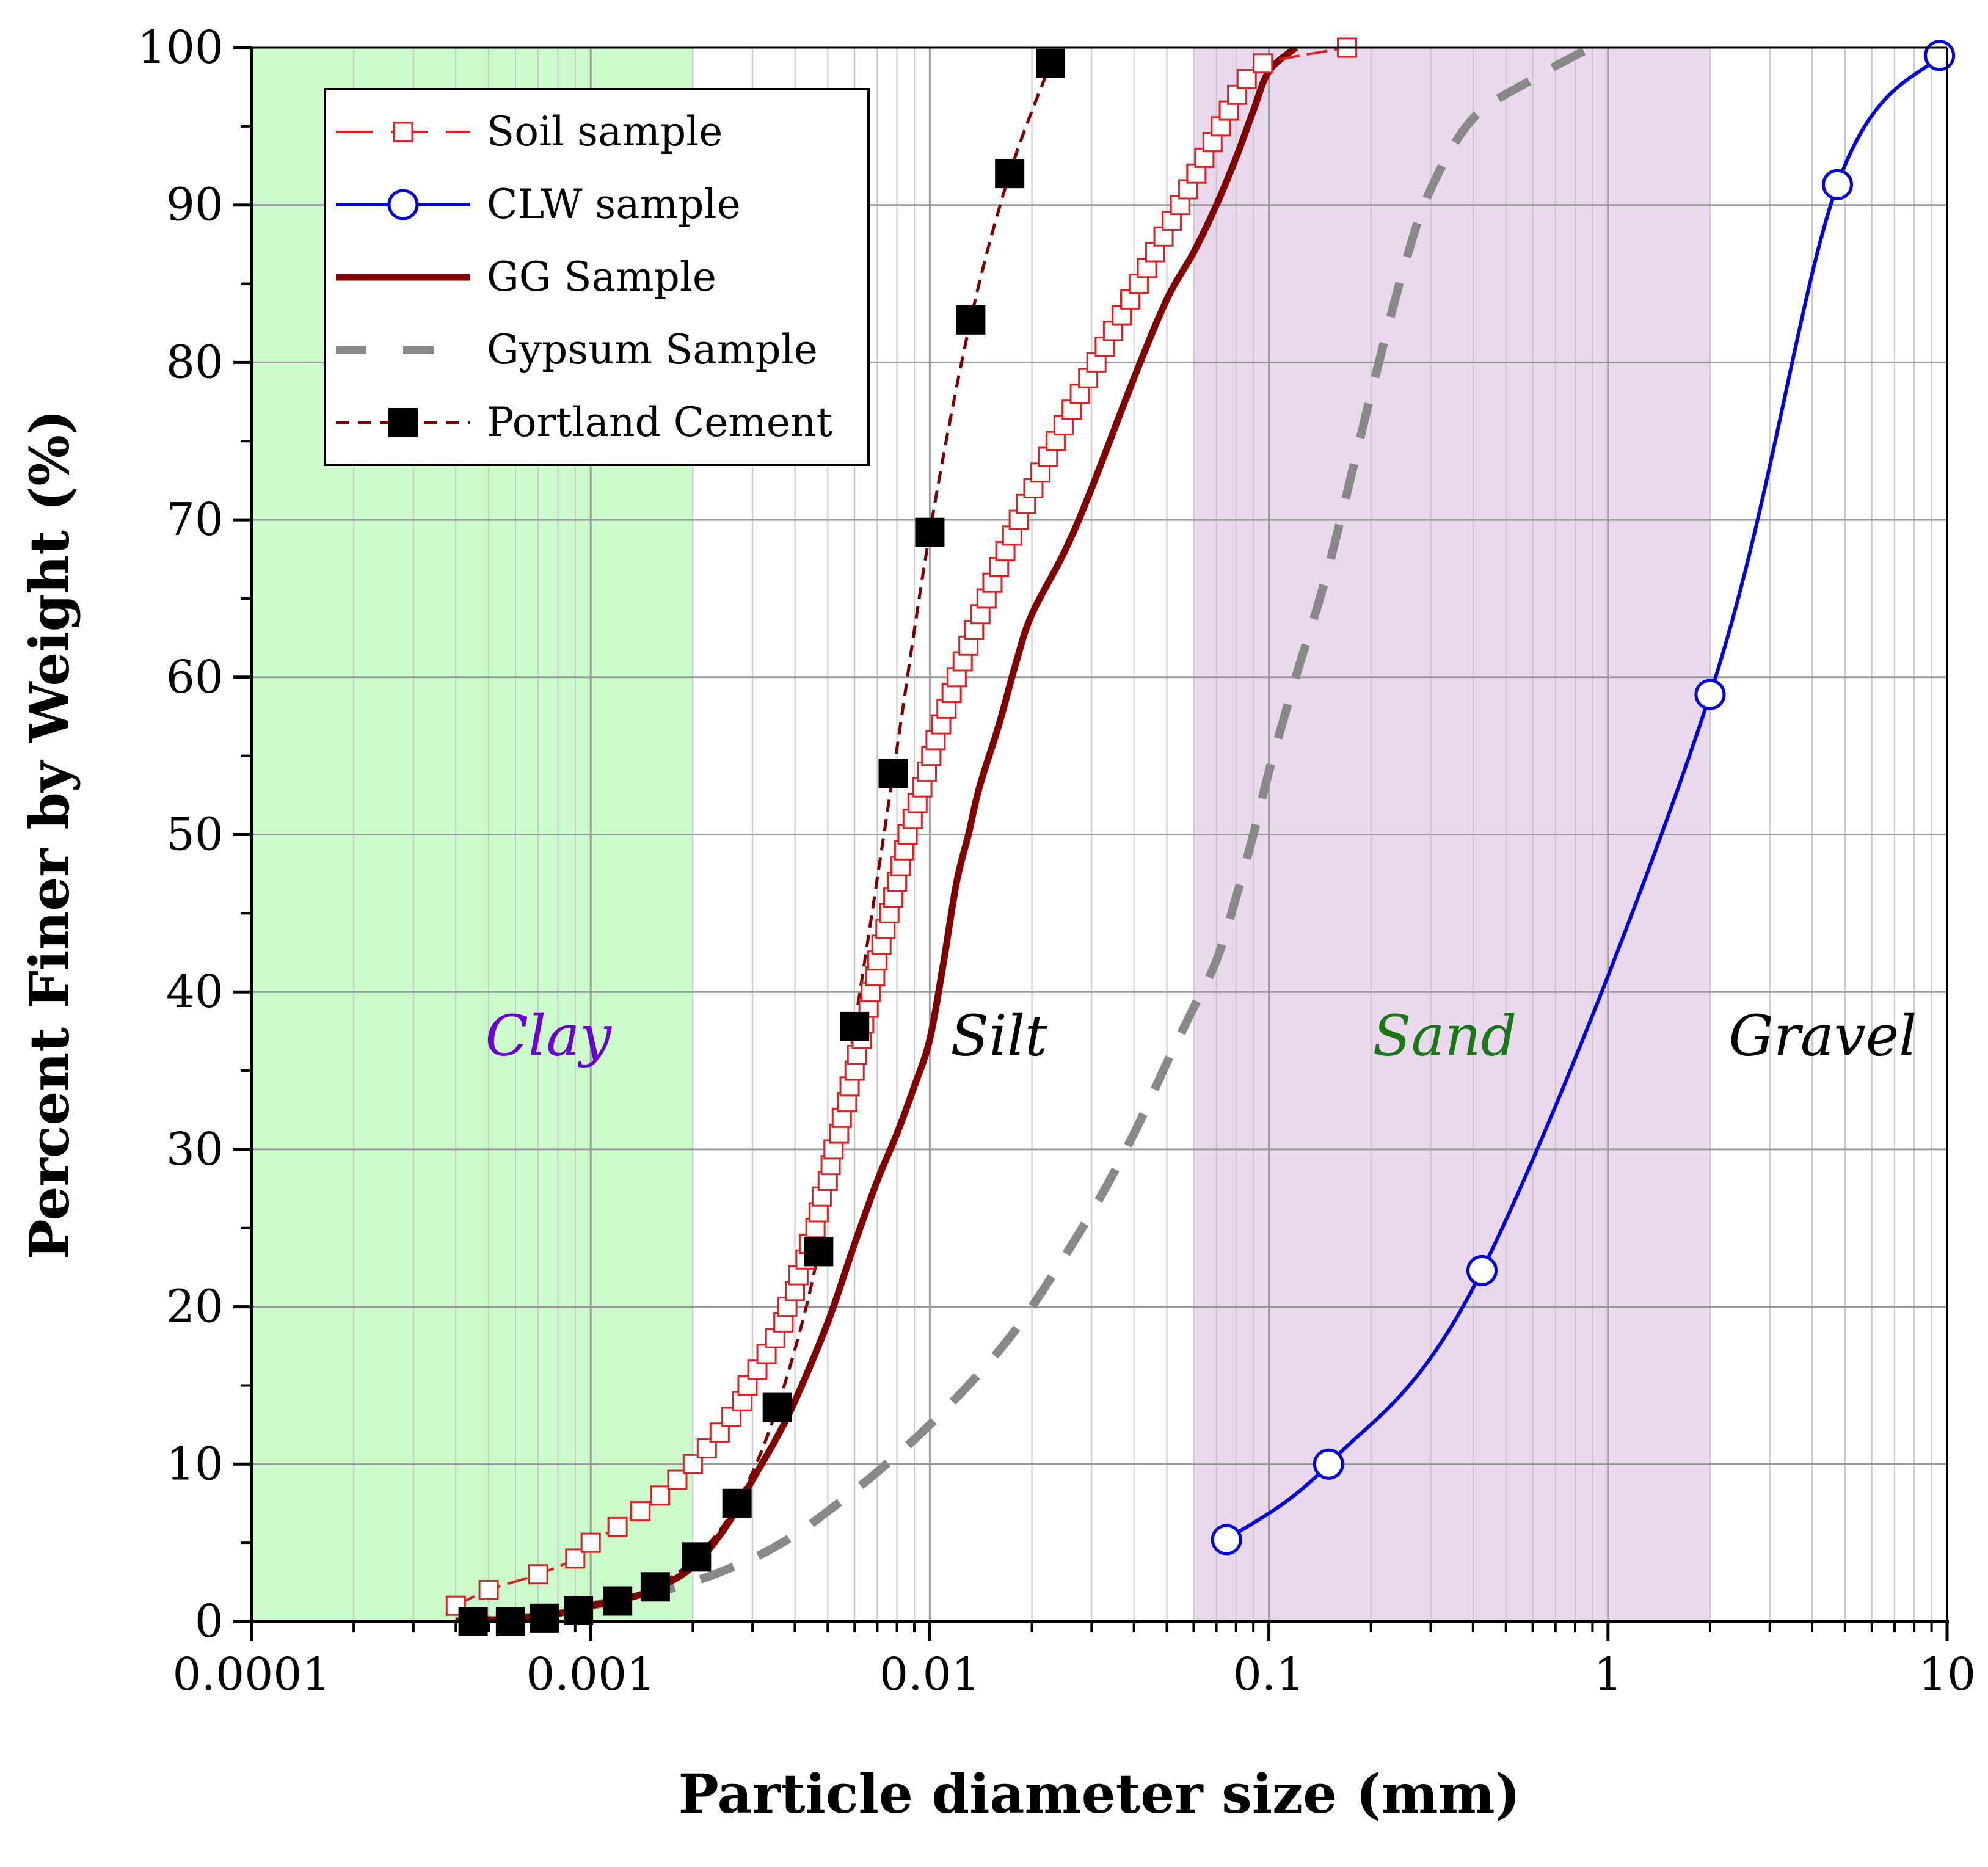 The height and width of the screenshot is (1867, 1988). I want to click on region-label-clay: Clay, so click(549, 1035).